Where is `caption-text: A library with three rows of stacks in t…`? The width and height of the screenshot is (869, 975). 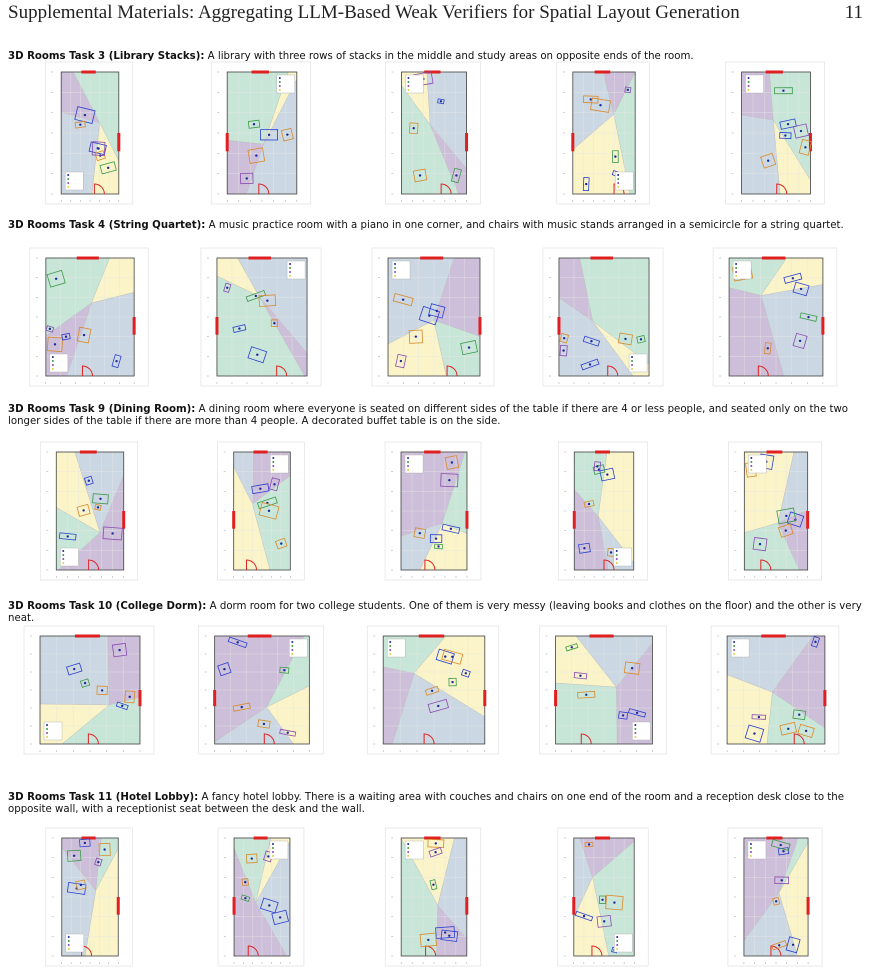 caption-text: A library with three rows of stacks in t… is located at coordinates (450, 56).